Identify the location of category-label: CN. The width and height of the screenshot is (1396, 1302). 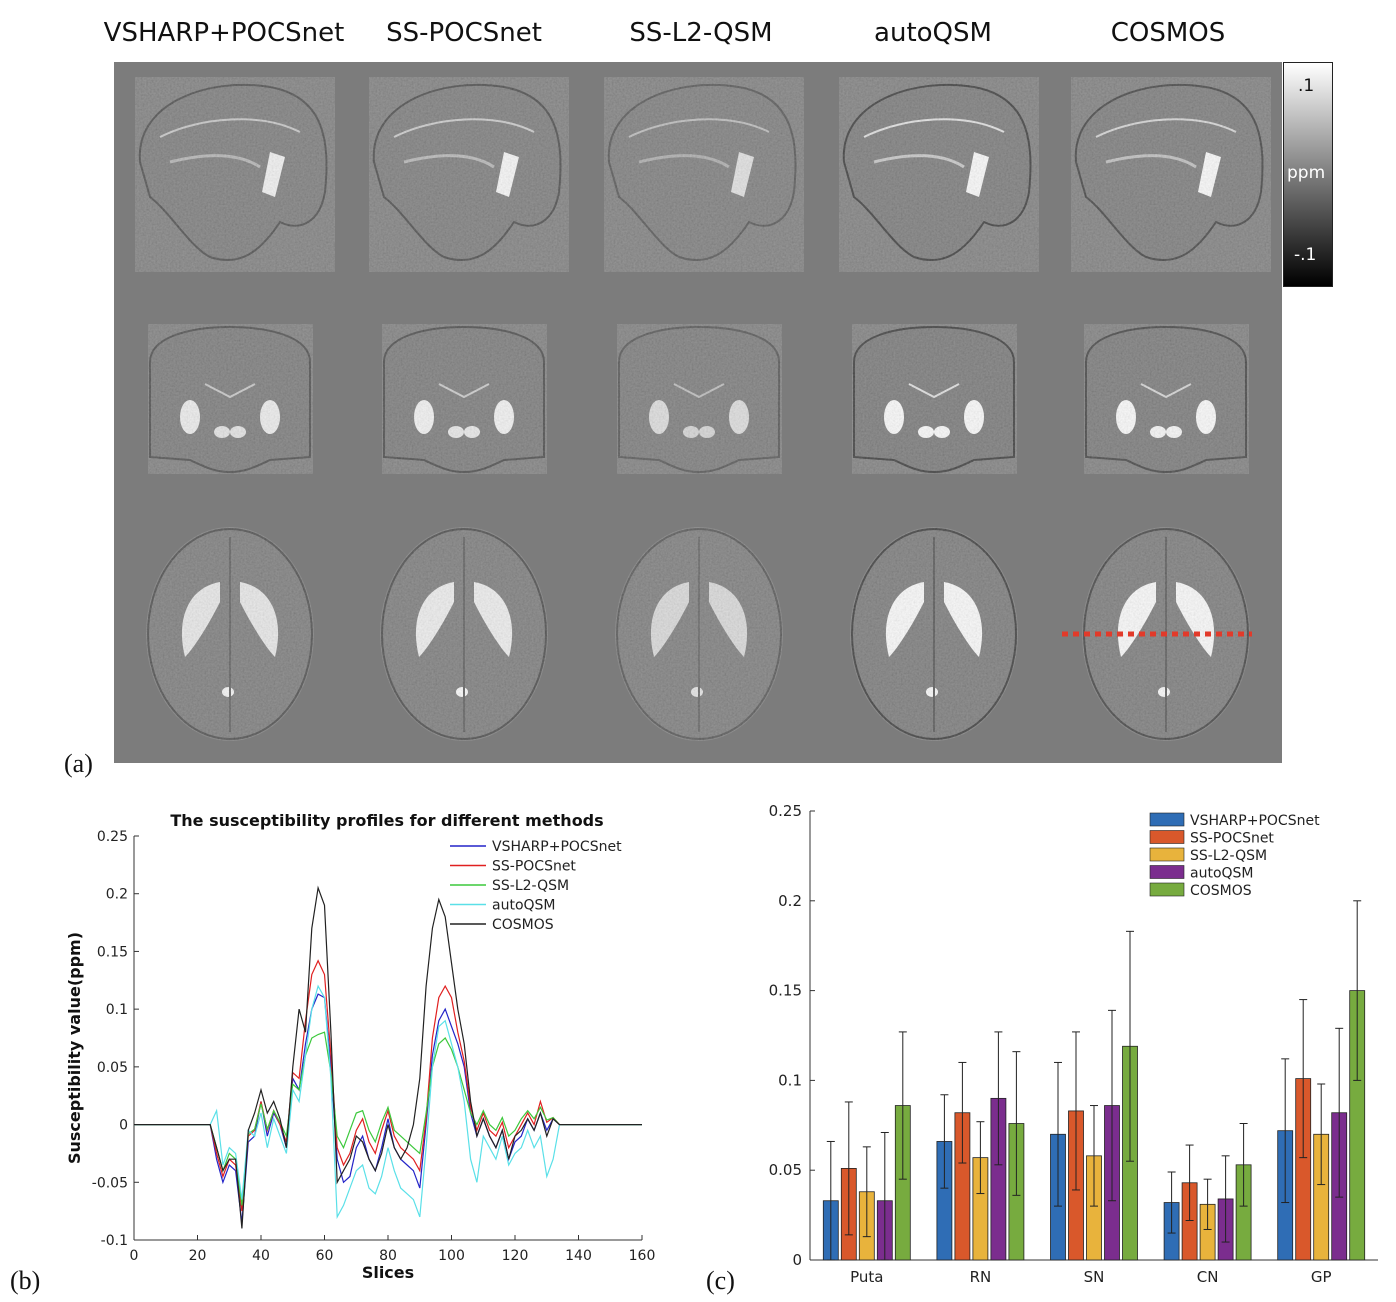
(1208, 1277).